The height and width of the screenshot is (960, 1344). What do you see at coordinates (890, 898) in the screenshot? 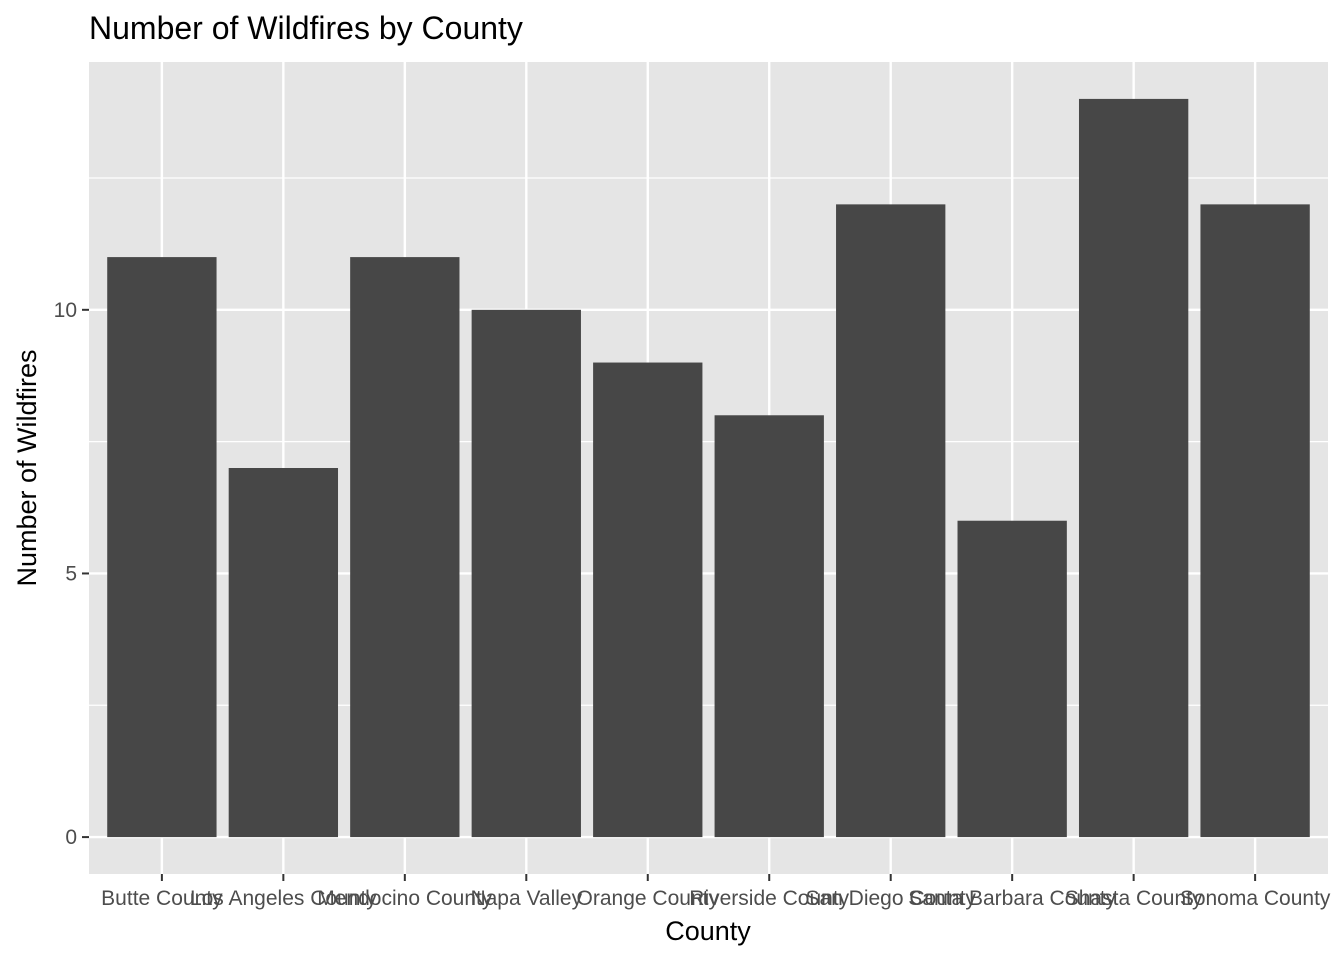
I see `x-tick-label: San Diego County` at bounding box center [890, 898].